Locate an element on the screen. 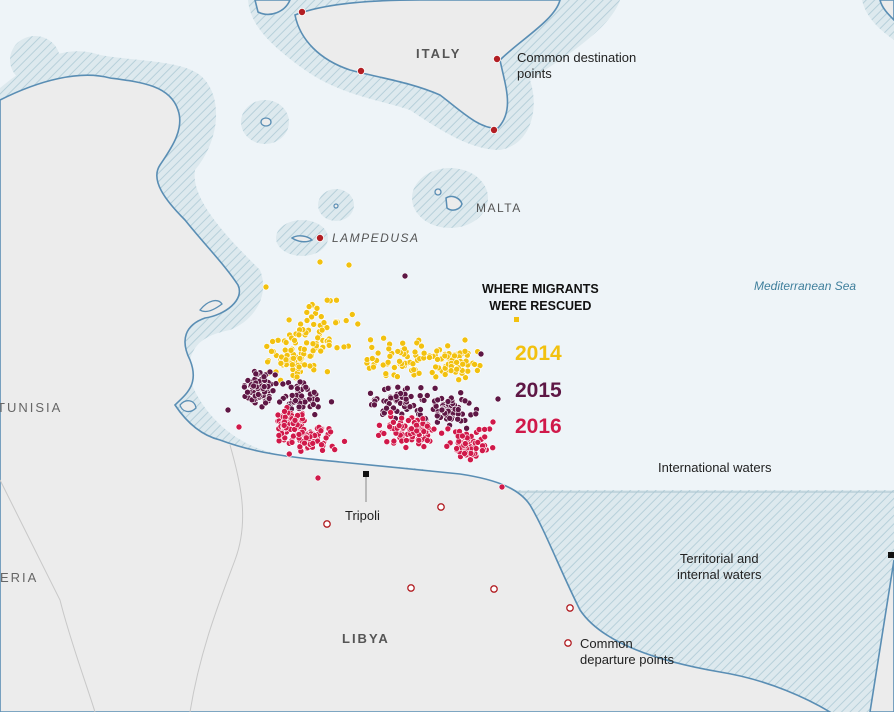  land-top-right is located at coordinates (886, 11).